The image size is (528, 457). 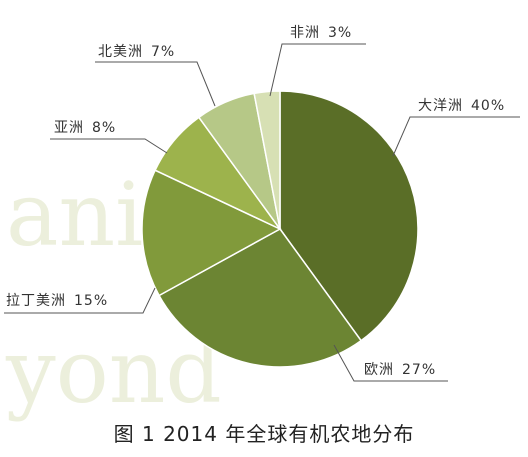 What do you see at coordinates (305, 33) in the screenshot?
I see `slice-label-name-5: 非洲` at bounding box center [305, 33].